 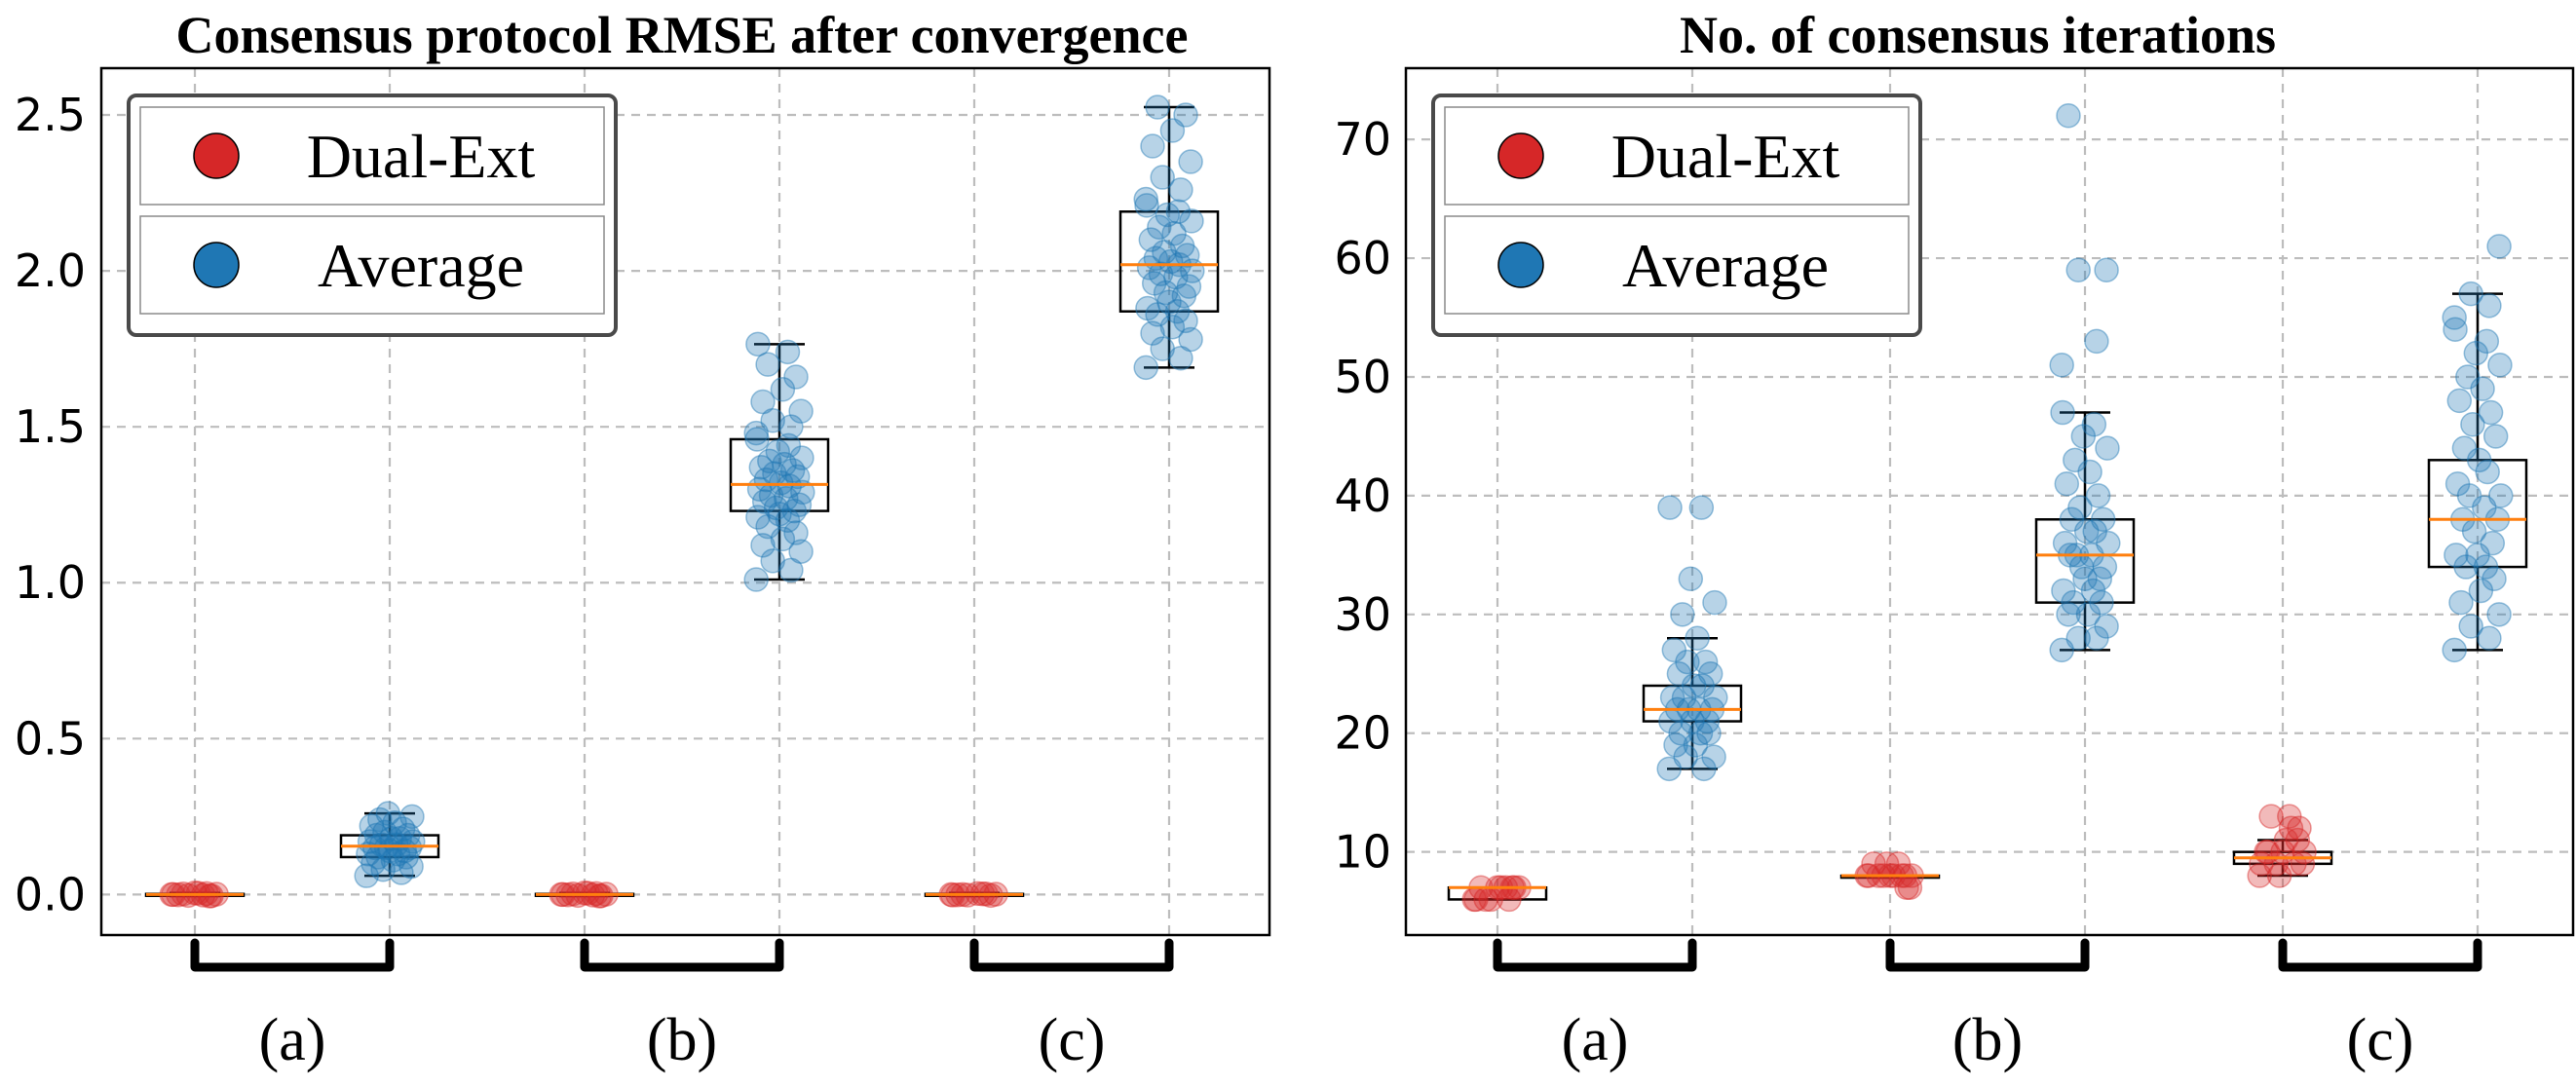 I want to click on y-tick-label: 1.5, so click(x=50, y=426).